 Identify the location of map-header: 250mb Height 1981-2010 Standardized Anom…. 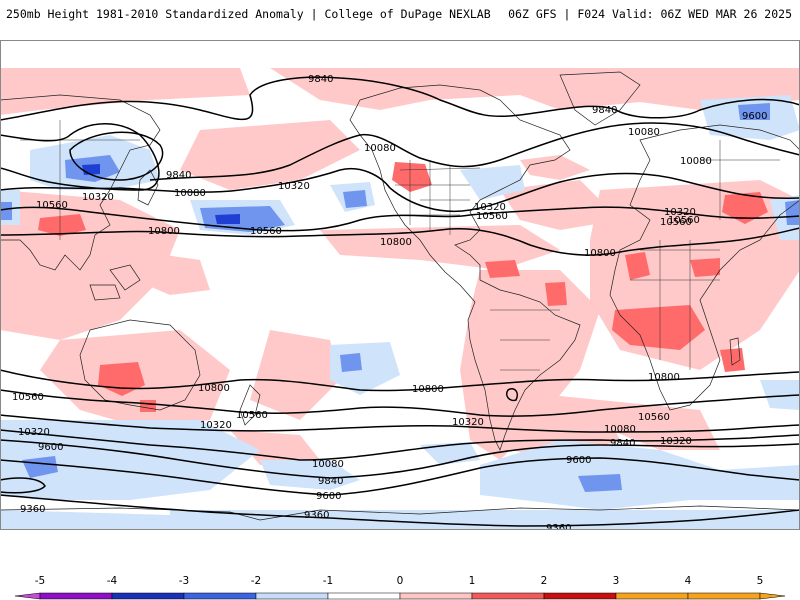
(400, 13).